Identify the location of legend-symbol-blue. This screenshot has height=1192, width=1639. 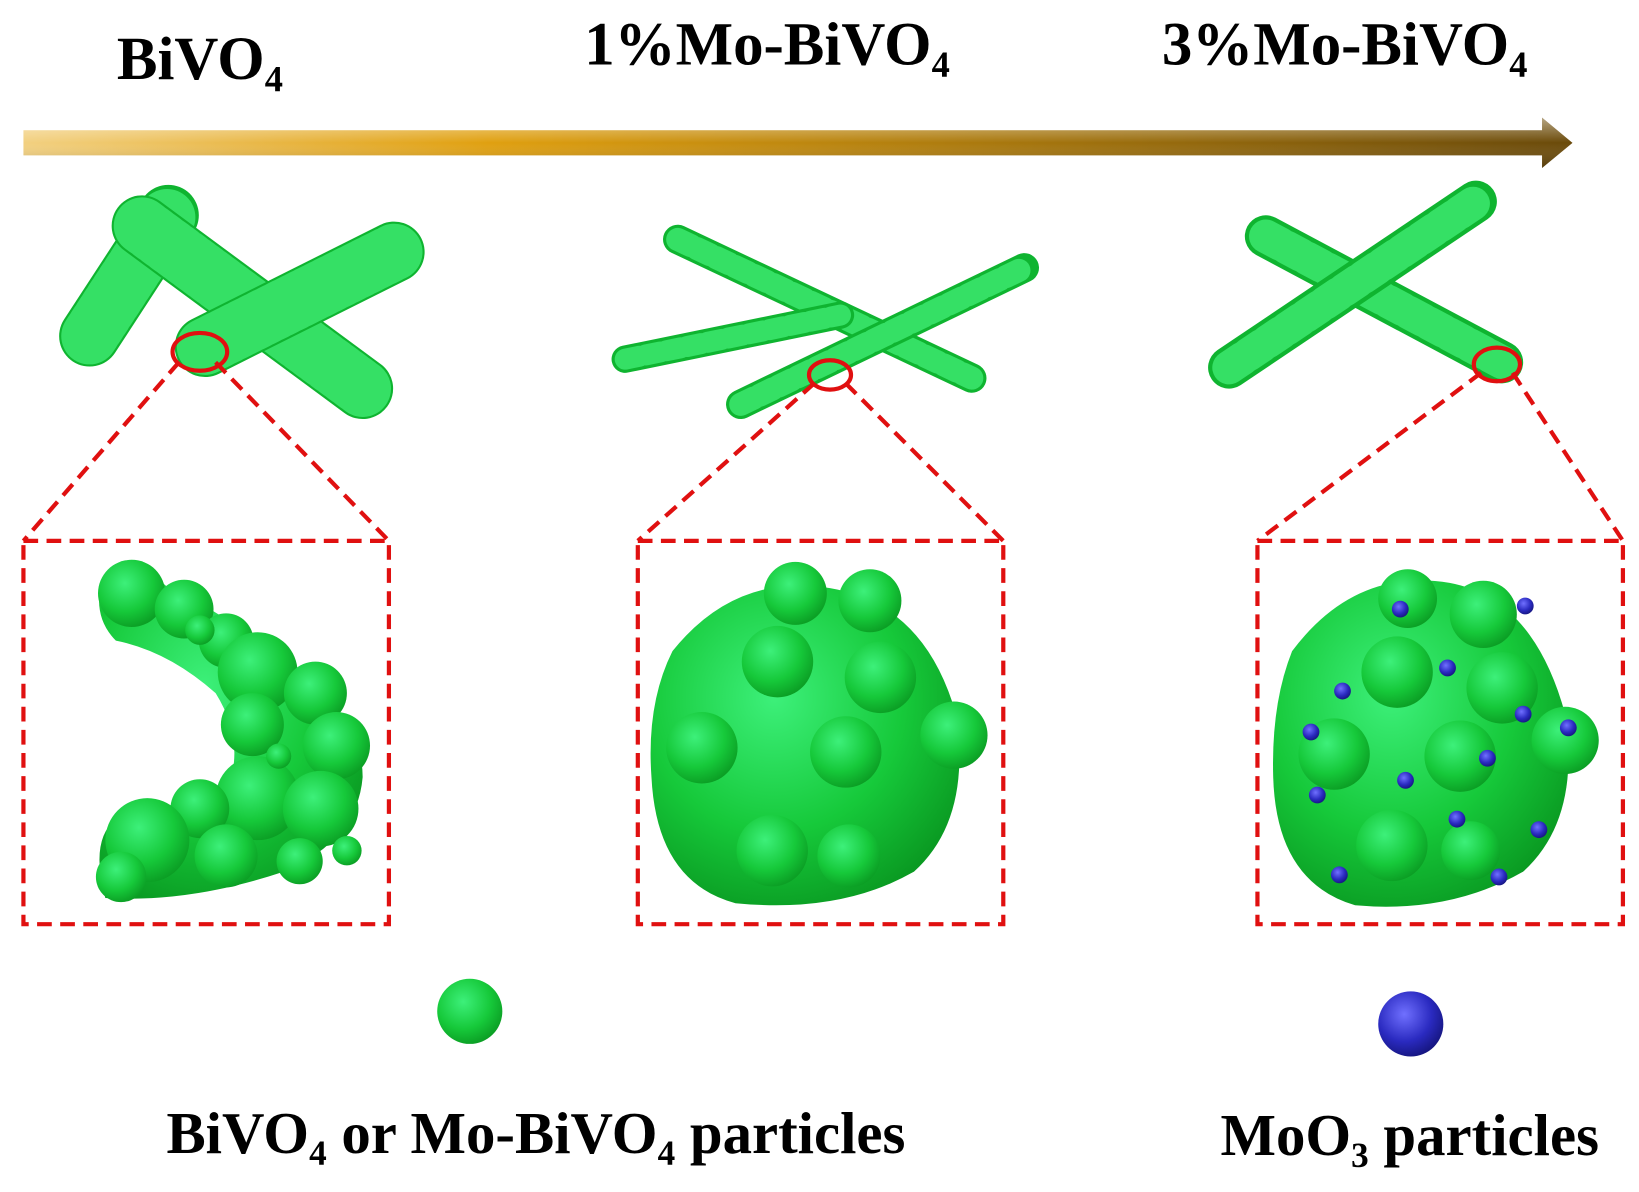
(1411, 1024).